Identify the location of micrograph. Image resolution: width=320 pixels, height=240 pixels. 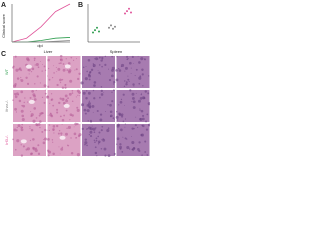
(64, 72).